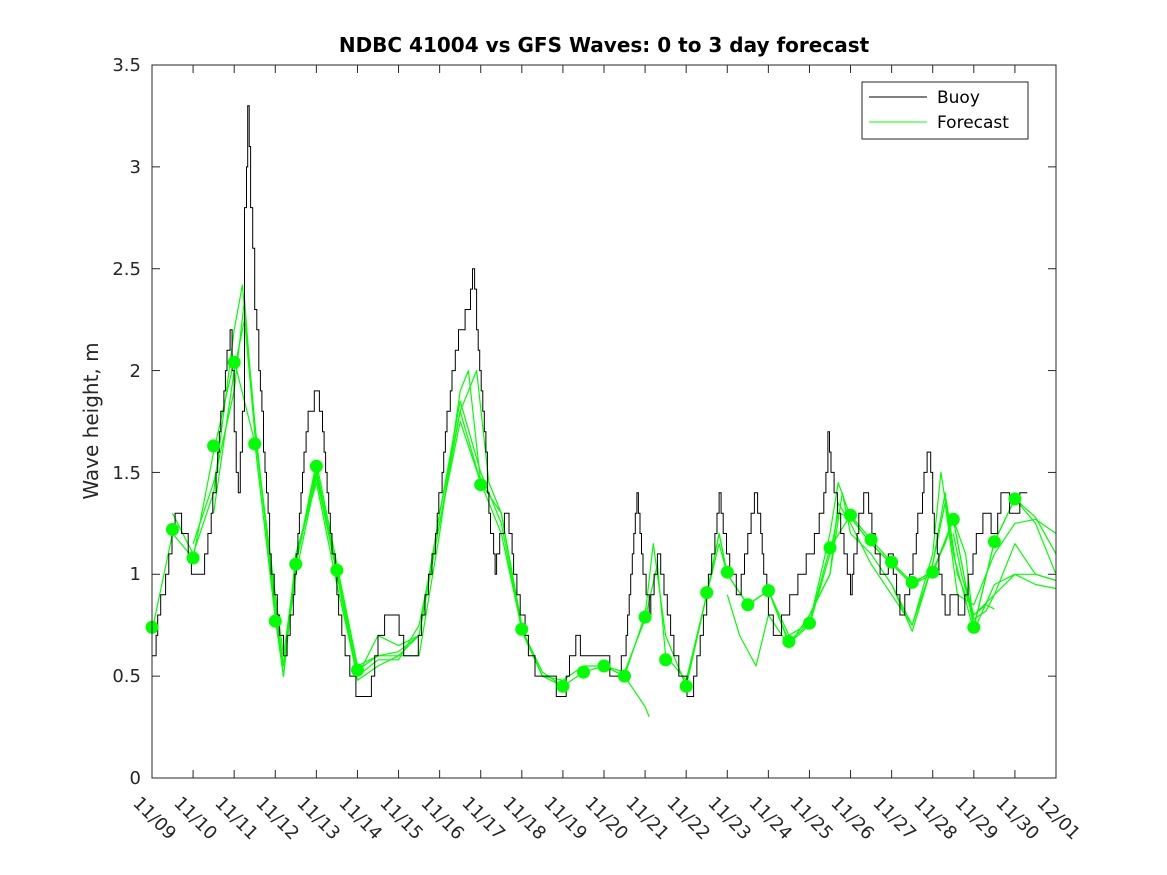  Describe the element at coordinates (135, 574) in the screenshot. I see `y-tick-label: 1` at that location.